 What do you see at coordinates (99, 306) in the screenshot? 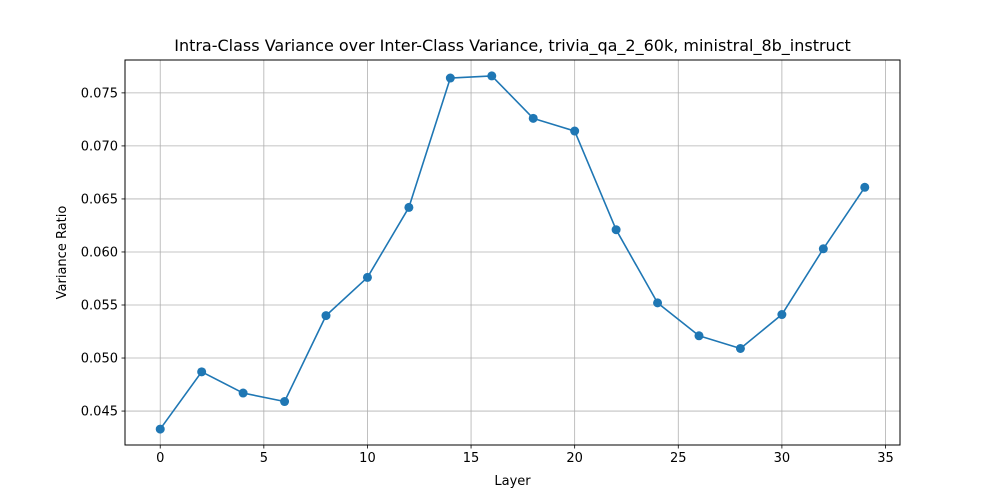
I see `y-tick-label: 0.055` at bounding box center [99, 306].